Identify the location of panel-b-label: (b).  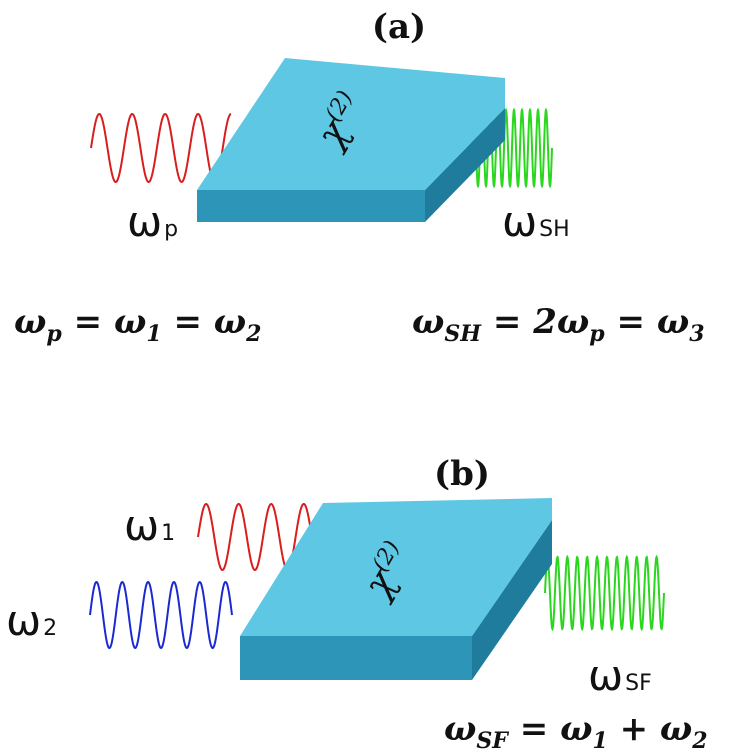
(462, 474).